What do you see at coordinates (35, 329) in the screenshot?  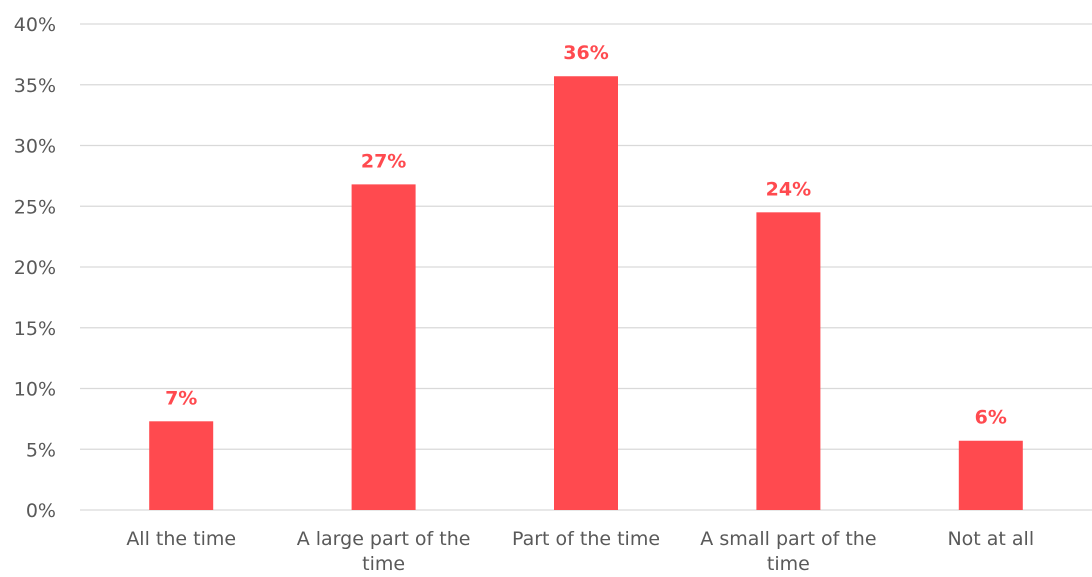 I see `y-tick-label: 15%` at bounding box center [35, 329].